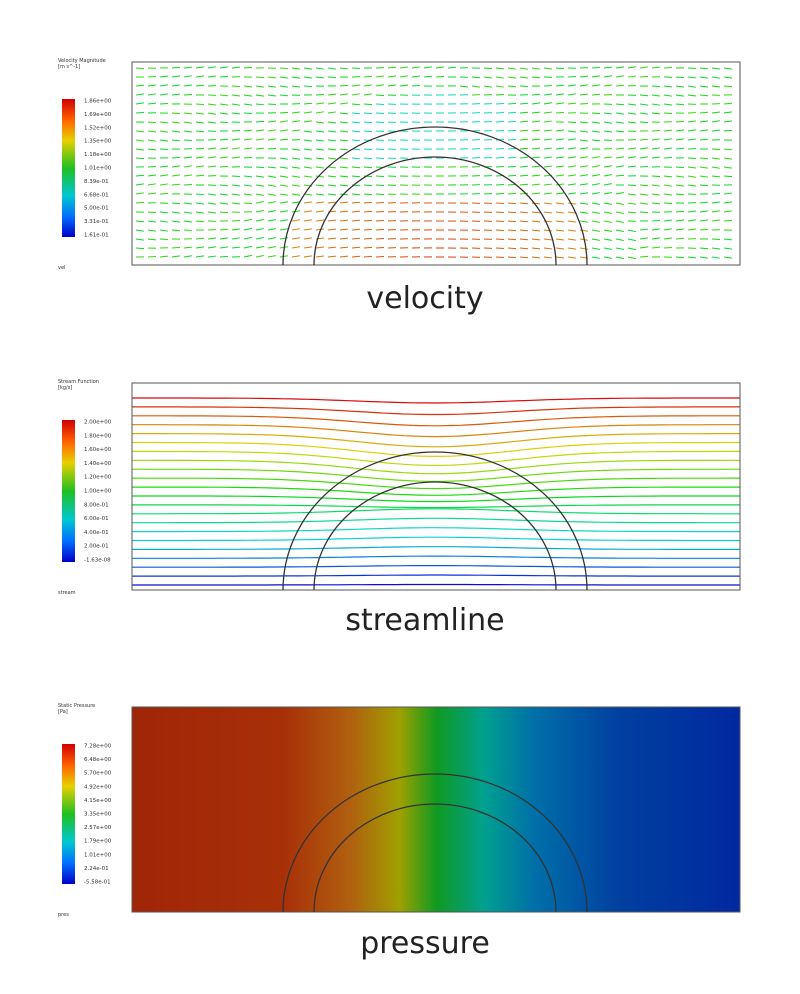  Describe the element at coordinates (96, 505) in the screenshot. I see `colorbar-label: 8.00e-01` at that location.